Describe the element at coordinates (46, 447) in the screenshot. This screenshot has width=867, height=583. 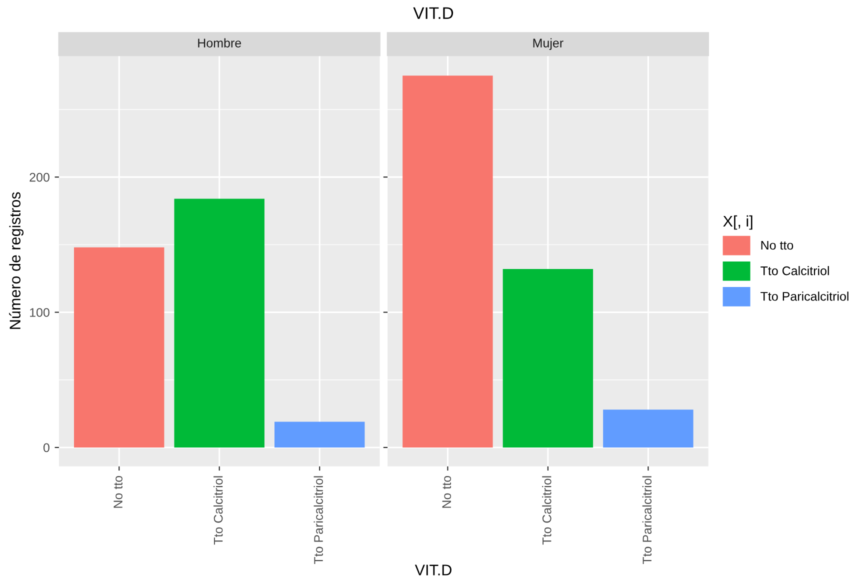
I see `y-tick-label: 0` at that location.